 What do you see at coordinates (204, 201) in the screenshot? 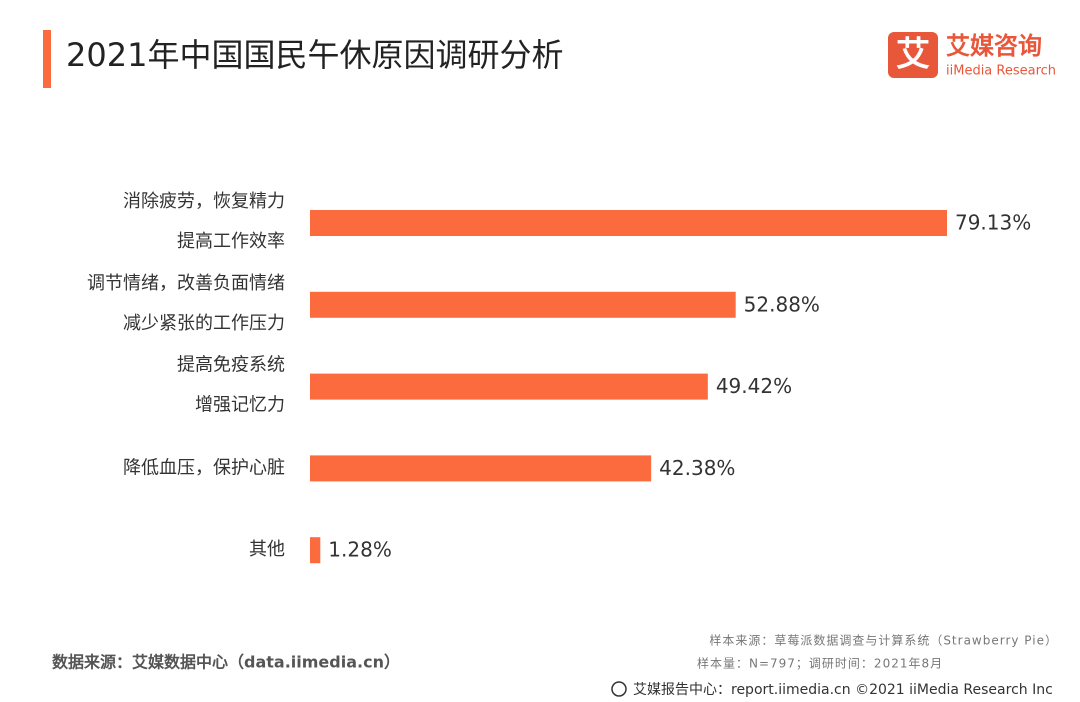
I see `category-label: 消除疲劳，恢复精力` at bounding box center [204, 201].